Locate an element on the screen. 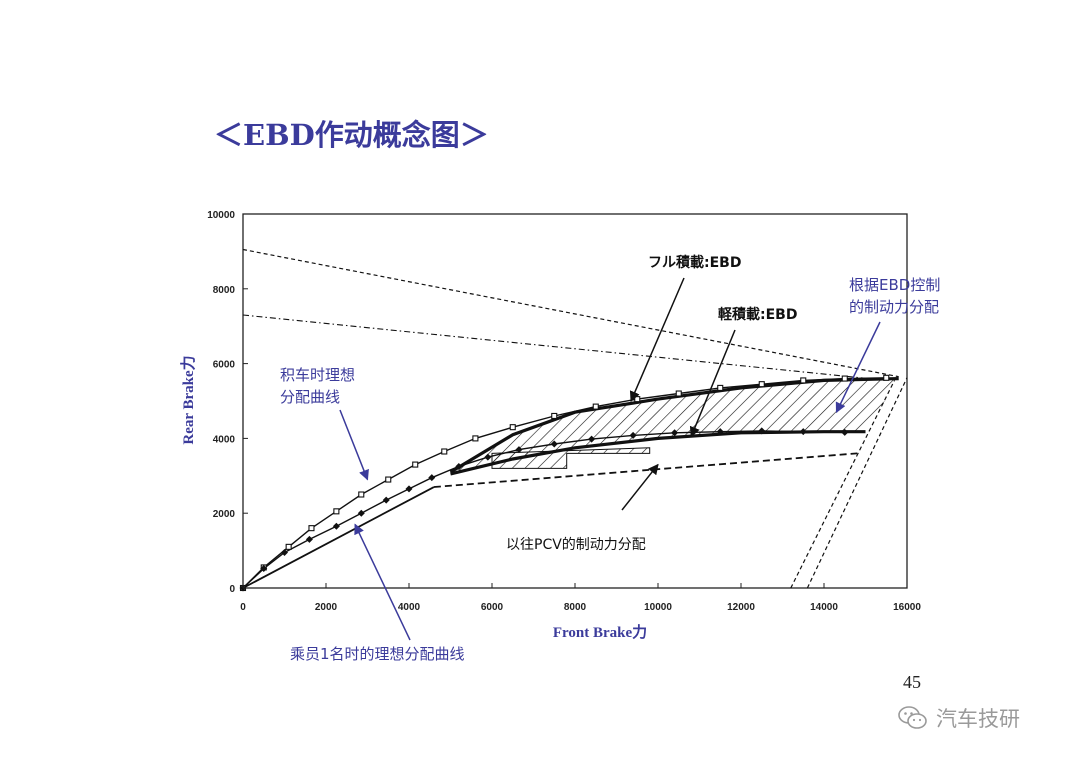 This screenshot has width=1080, height=764. annotation-loaded-ideal: 积车时理想 is located at coordinates (317, 375).